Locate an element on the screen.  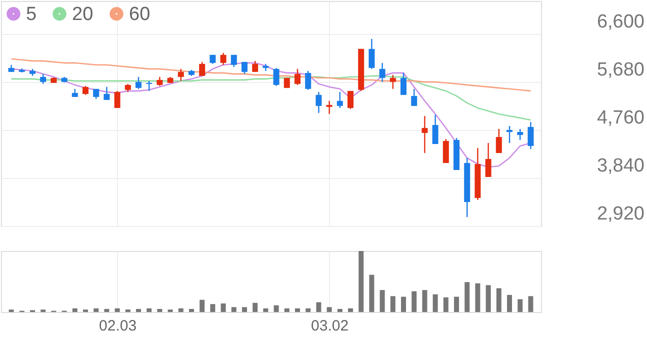
legend-label: 5 is located at coordinates (31, 14).